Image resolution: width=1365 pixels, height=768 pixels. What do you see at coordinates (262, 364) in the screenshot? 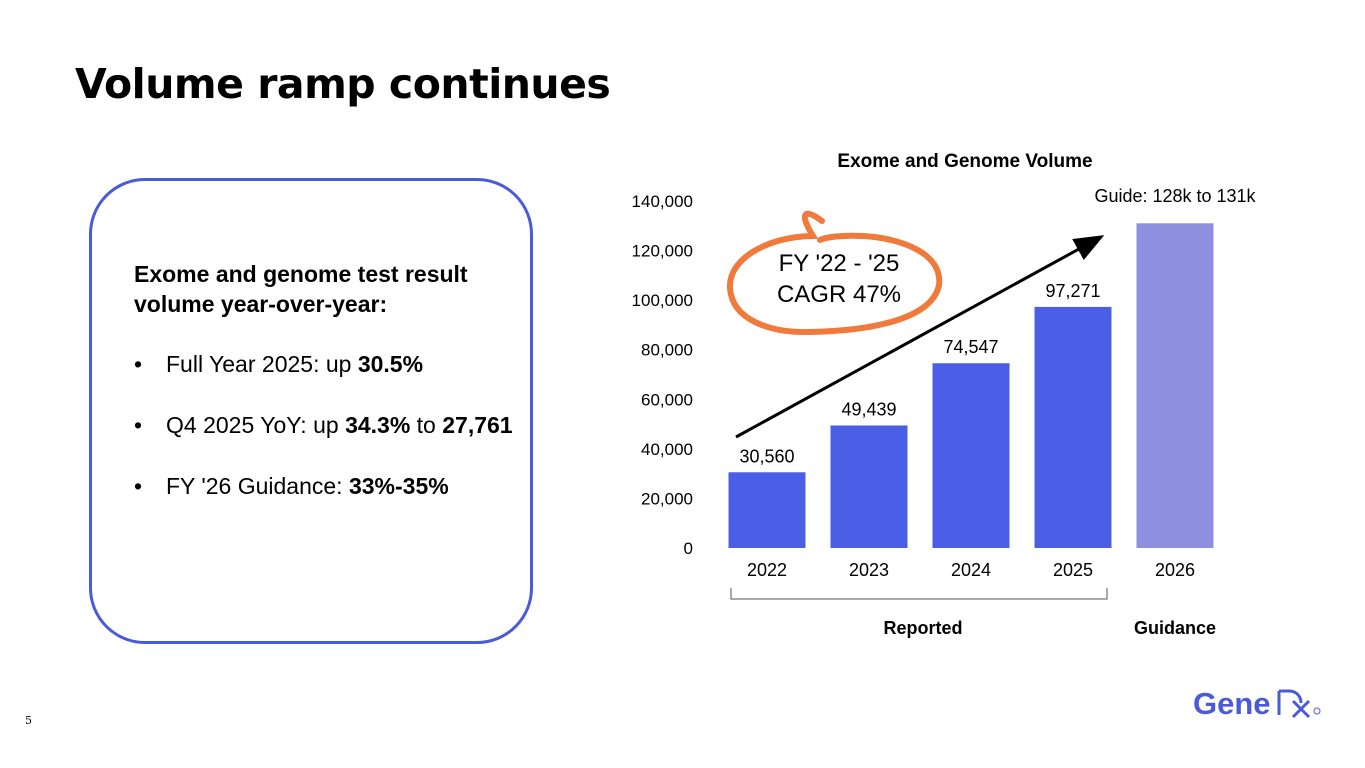
I see `bullet-text: Full Year 2025: up` at bounding box center [262, 364].